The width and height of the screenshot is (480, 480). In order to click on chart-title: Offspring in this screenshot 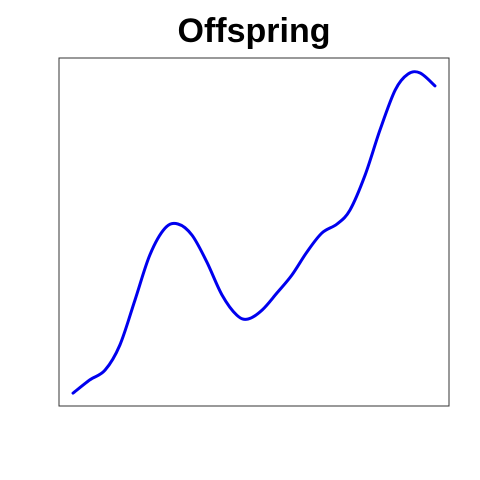, I will do `click(254, 31)`.